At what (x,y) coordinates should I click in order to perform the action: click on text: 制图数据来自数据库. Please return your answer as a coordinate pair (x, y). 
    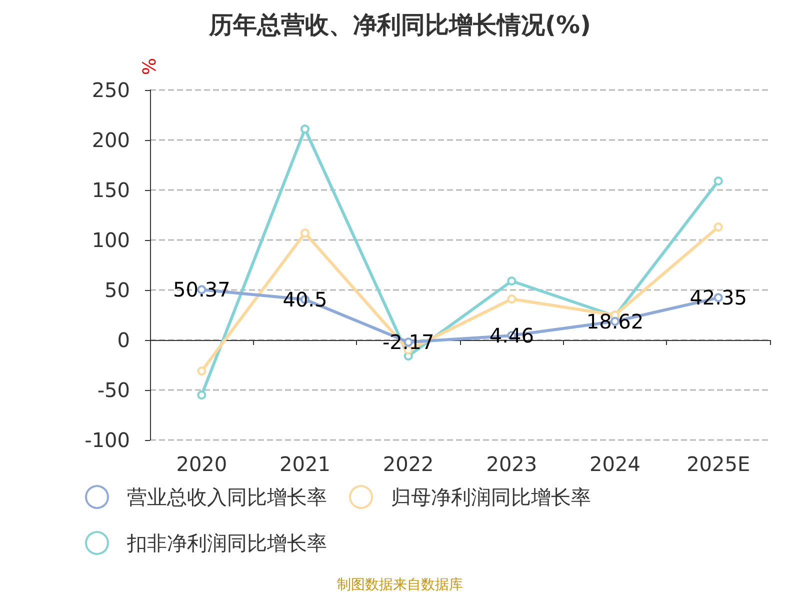
    Looking at the image, I should click on (400, 585).